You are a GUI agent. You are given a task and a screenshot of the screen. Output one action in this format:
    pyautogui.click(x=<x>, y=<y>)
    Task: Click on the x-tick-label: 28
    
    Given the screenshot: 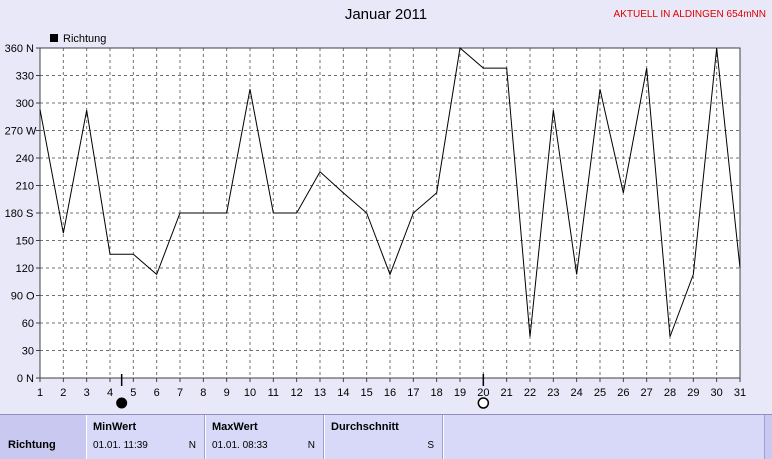 What is the action you would take?
    pyautogui.click(x=670, y=393)
    